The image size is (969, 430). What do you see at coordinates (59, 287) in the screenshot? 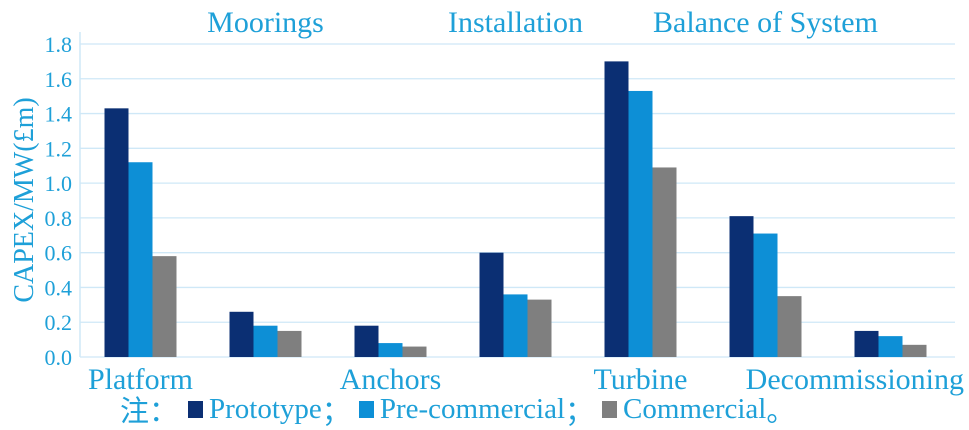
I see `y-tick-label: 0.4` at bounding box center [59, 287].